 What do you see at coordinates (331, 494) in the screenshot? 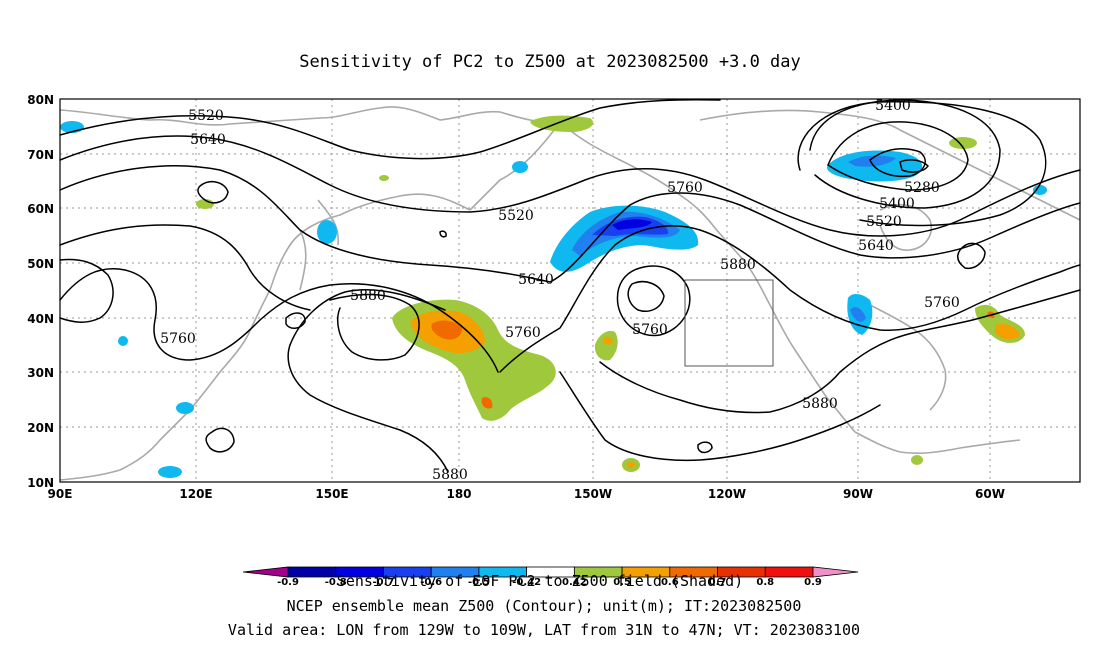
I see `lon-label: 150E` at bounding box center [331, 494].